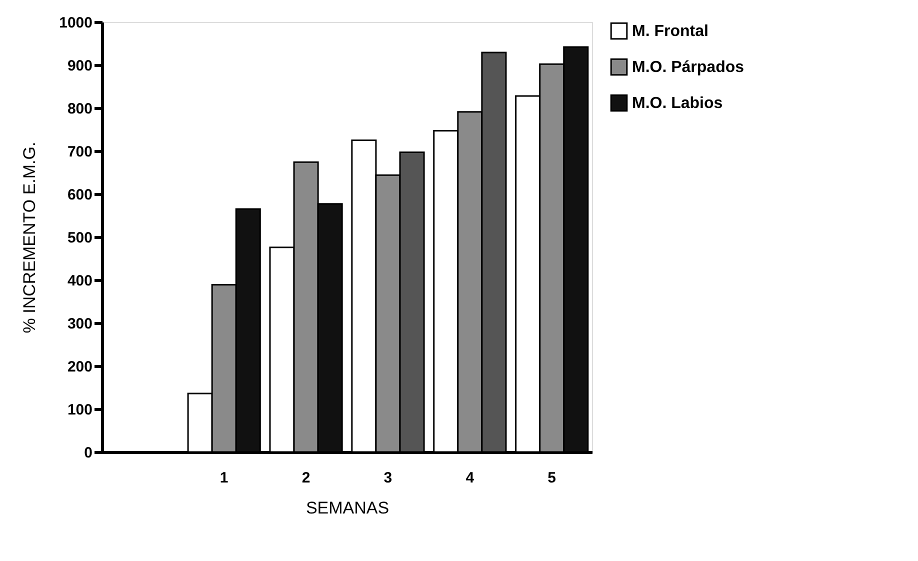 Image resolution: width=918 pixels, height=561 pixels. What do you see at coordinates (224, 478) in the screenshot?
I see `x-tick-label: 1` at bounding box center [224, 478].